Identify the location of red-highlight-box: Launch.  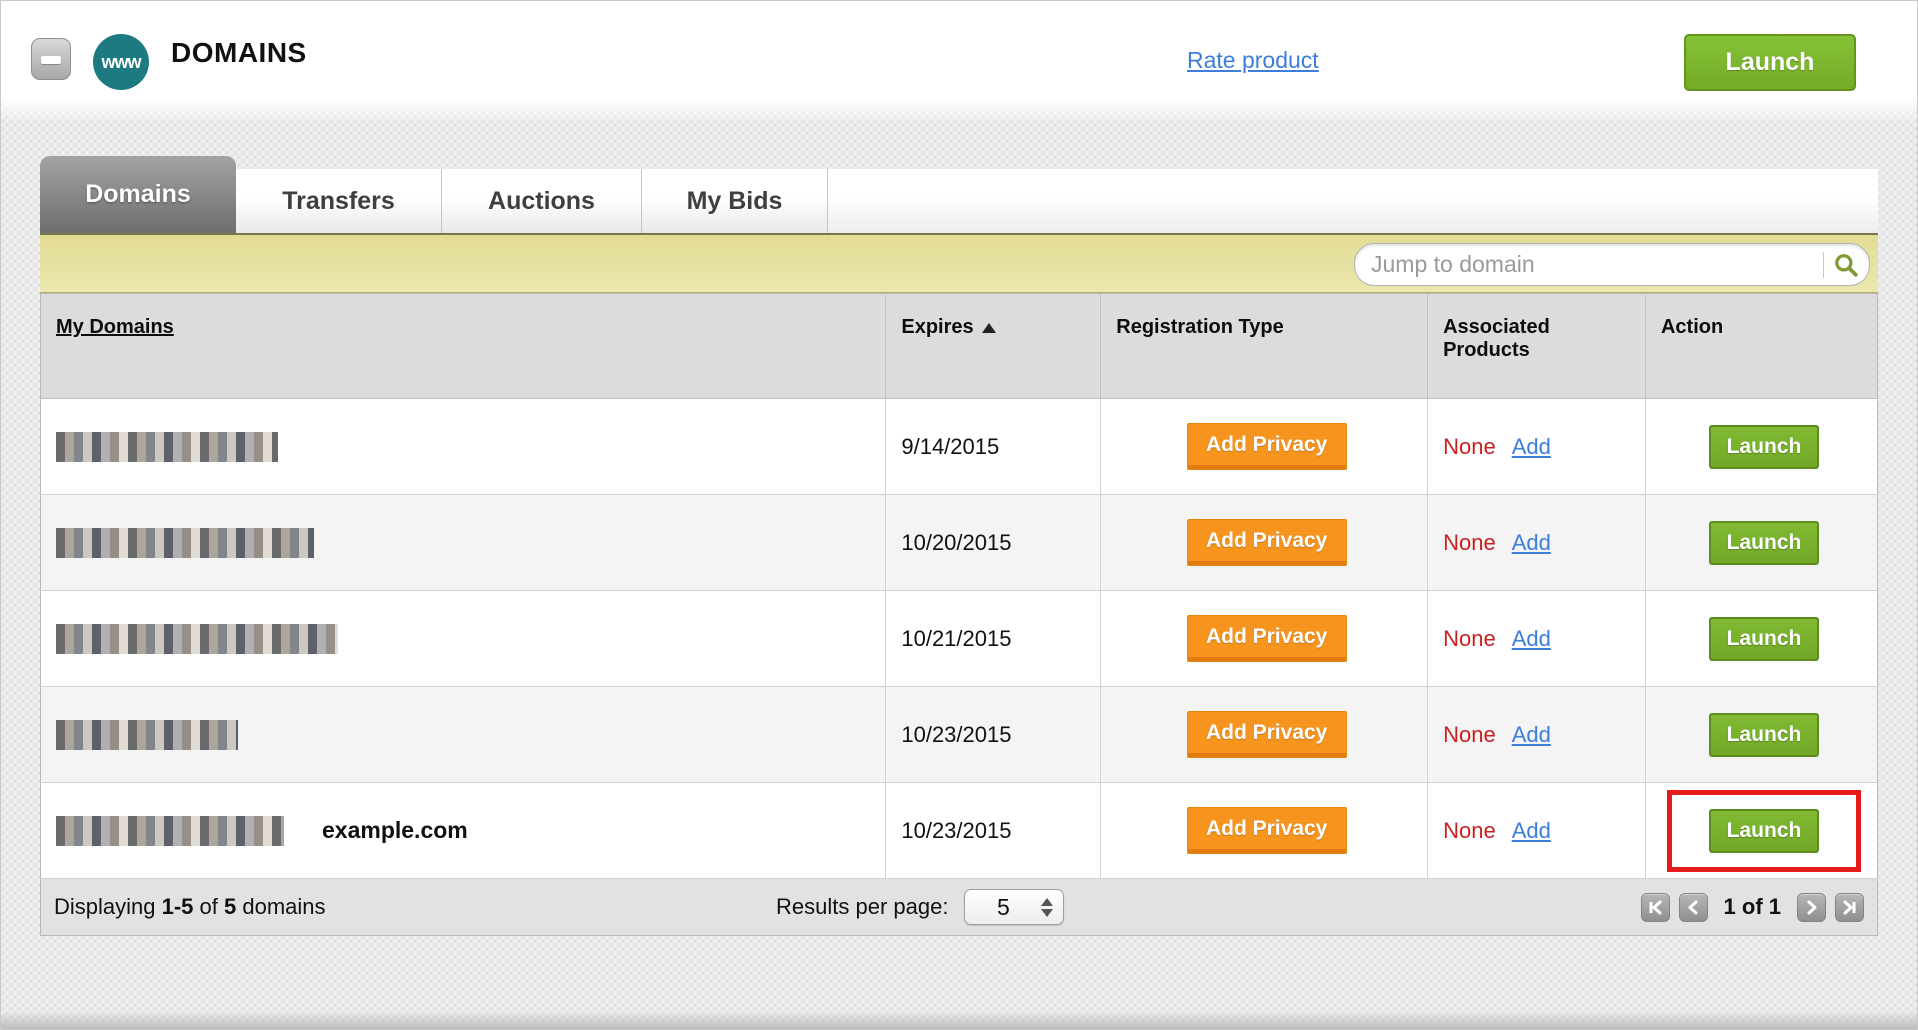
(1764, 830).